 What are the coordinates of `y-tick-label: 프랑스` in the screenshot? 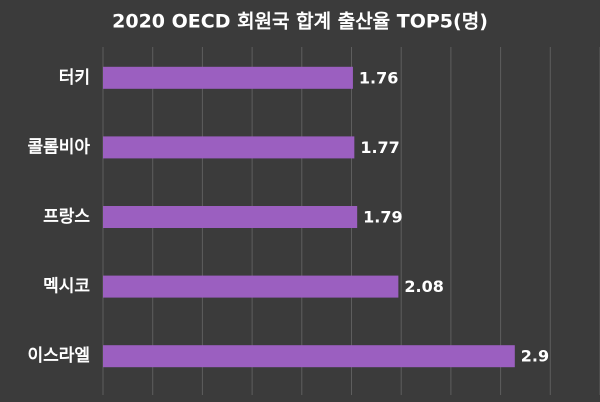 It's located at (66, 217).